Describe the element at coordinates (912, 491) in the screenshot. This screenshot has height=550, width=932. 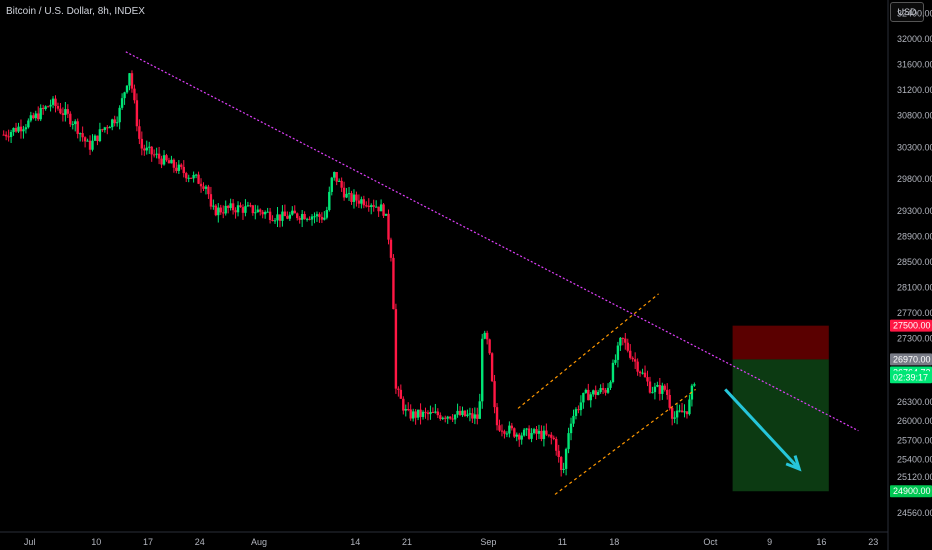
I see `price-tag-label: 24900.00` at that location.